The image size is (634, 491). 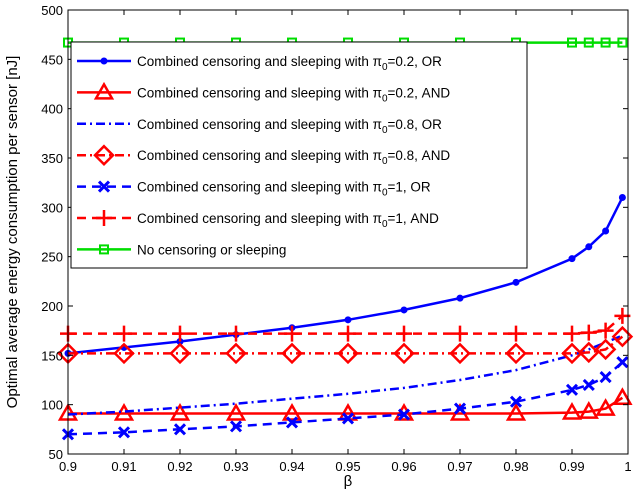 I want to click on x-tick-label: 0.91, so click(x=123, y=466).